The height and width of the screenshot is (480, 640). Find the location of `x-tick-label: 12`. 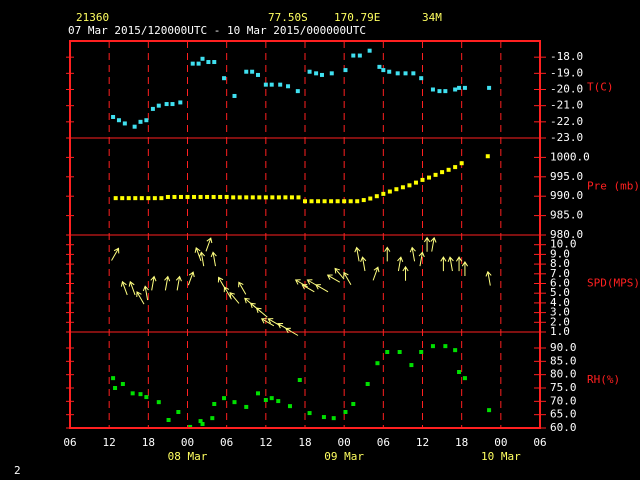

x-tick-label: 12 is located at coordinates (422, 442).